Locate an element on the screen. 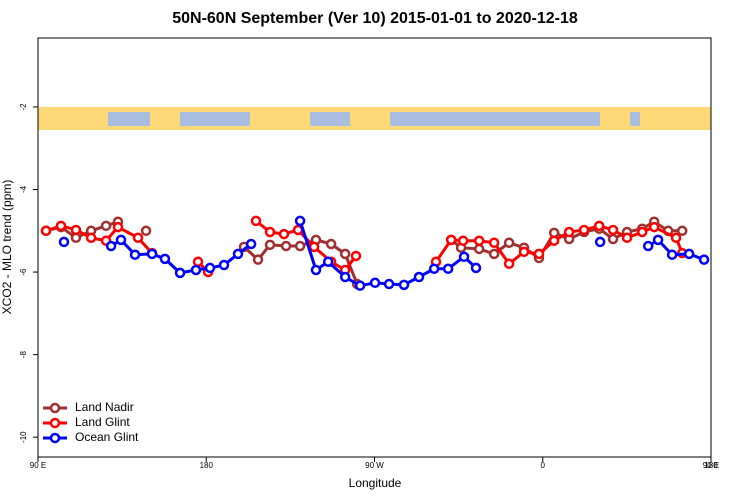 The height and width of the screenshot is (500, 750). legend-label: Ocean Glint is located at coordinates (107, 437).